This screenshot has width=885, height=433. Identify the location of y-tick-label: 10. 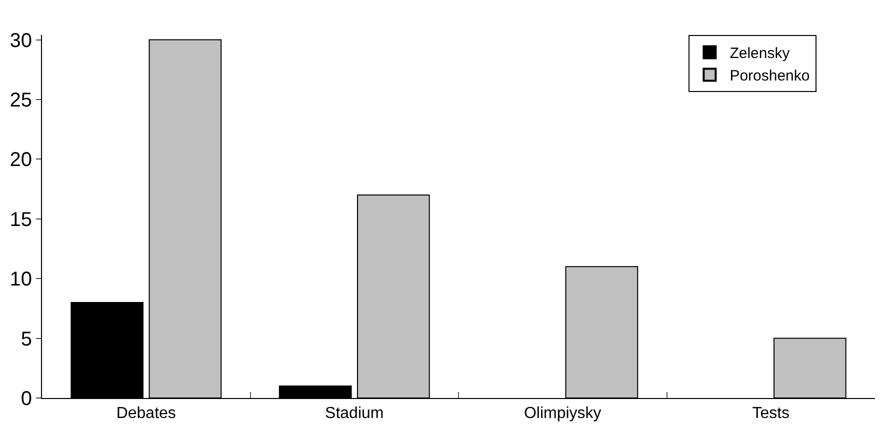
(21, 279).